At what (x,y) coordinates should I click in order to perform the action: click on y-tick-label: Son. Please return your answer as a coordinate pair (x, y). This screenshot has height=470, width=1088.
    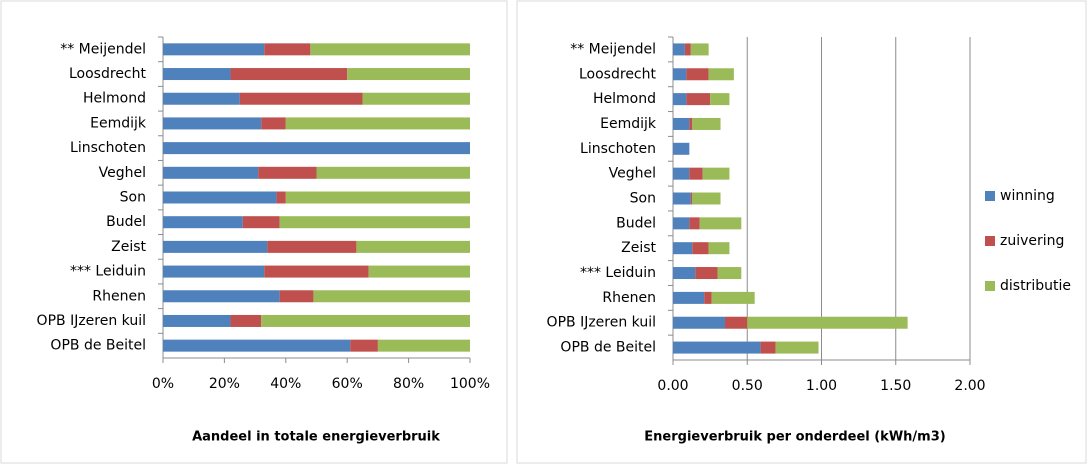
    Looking at the image, I should click on (643, 199).